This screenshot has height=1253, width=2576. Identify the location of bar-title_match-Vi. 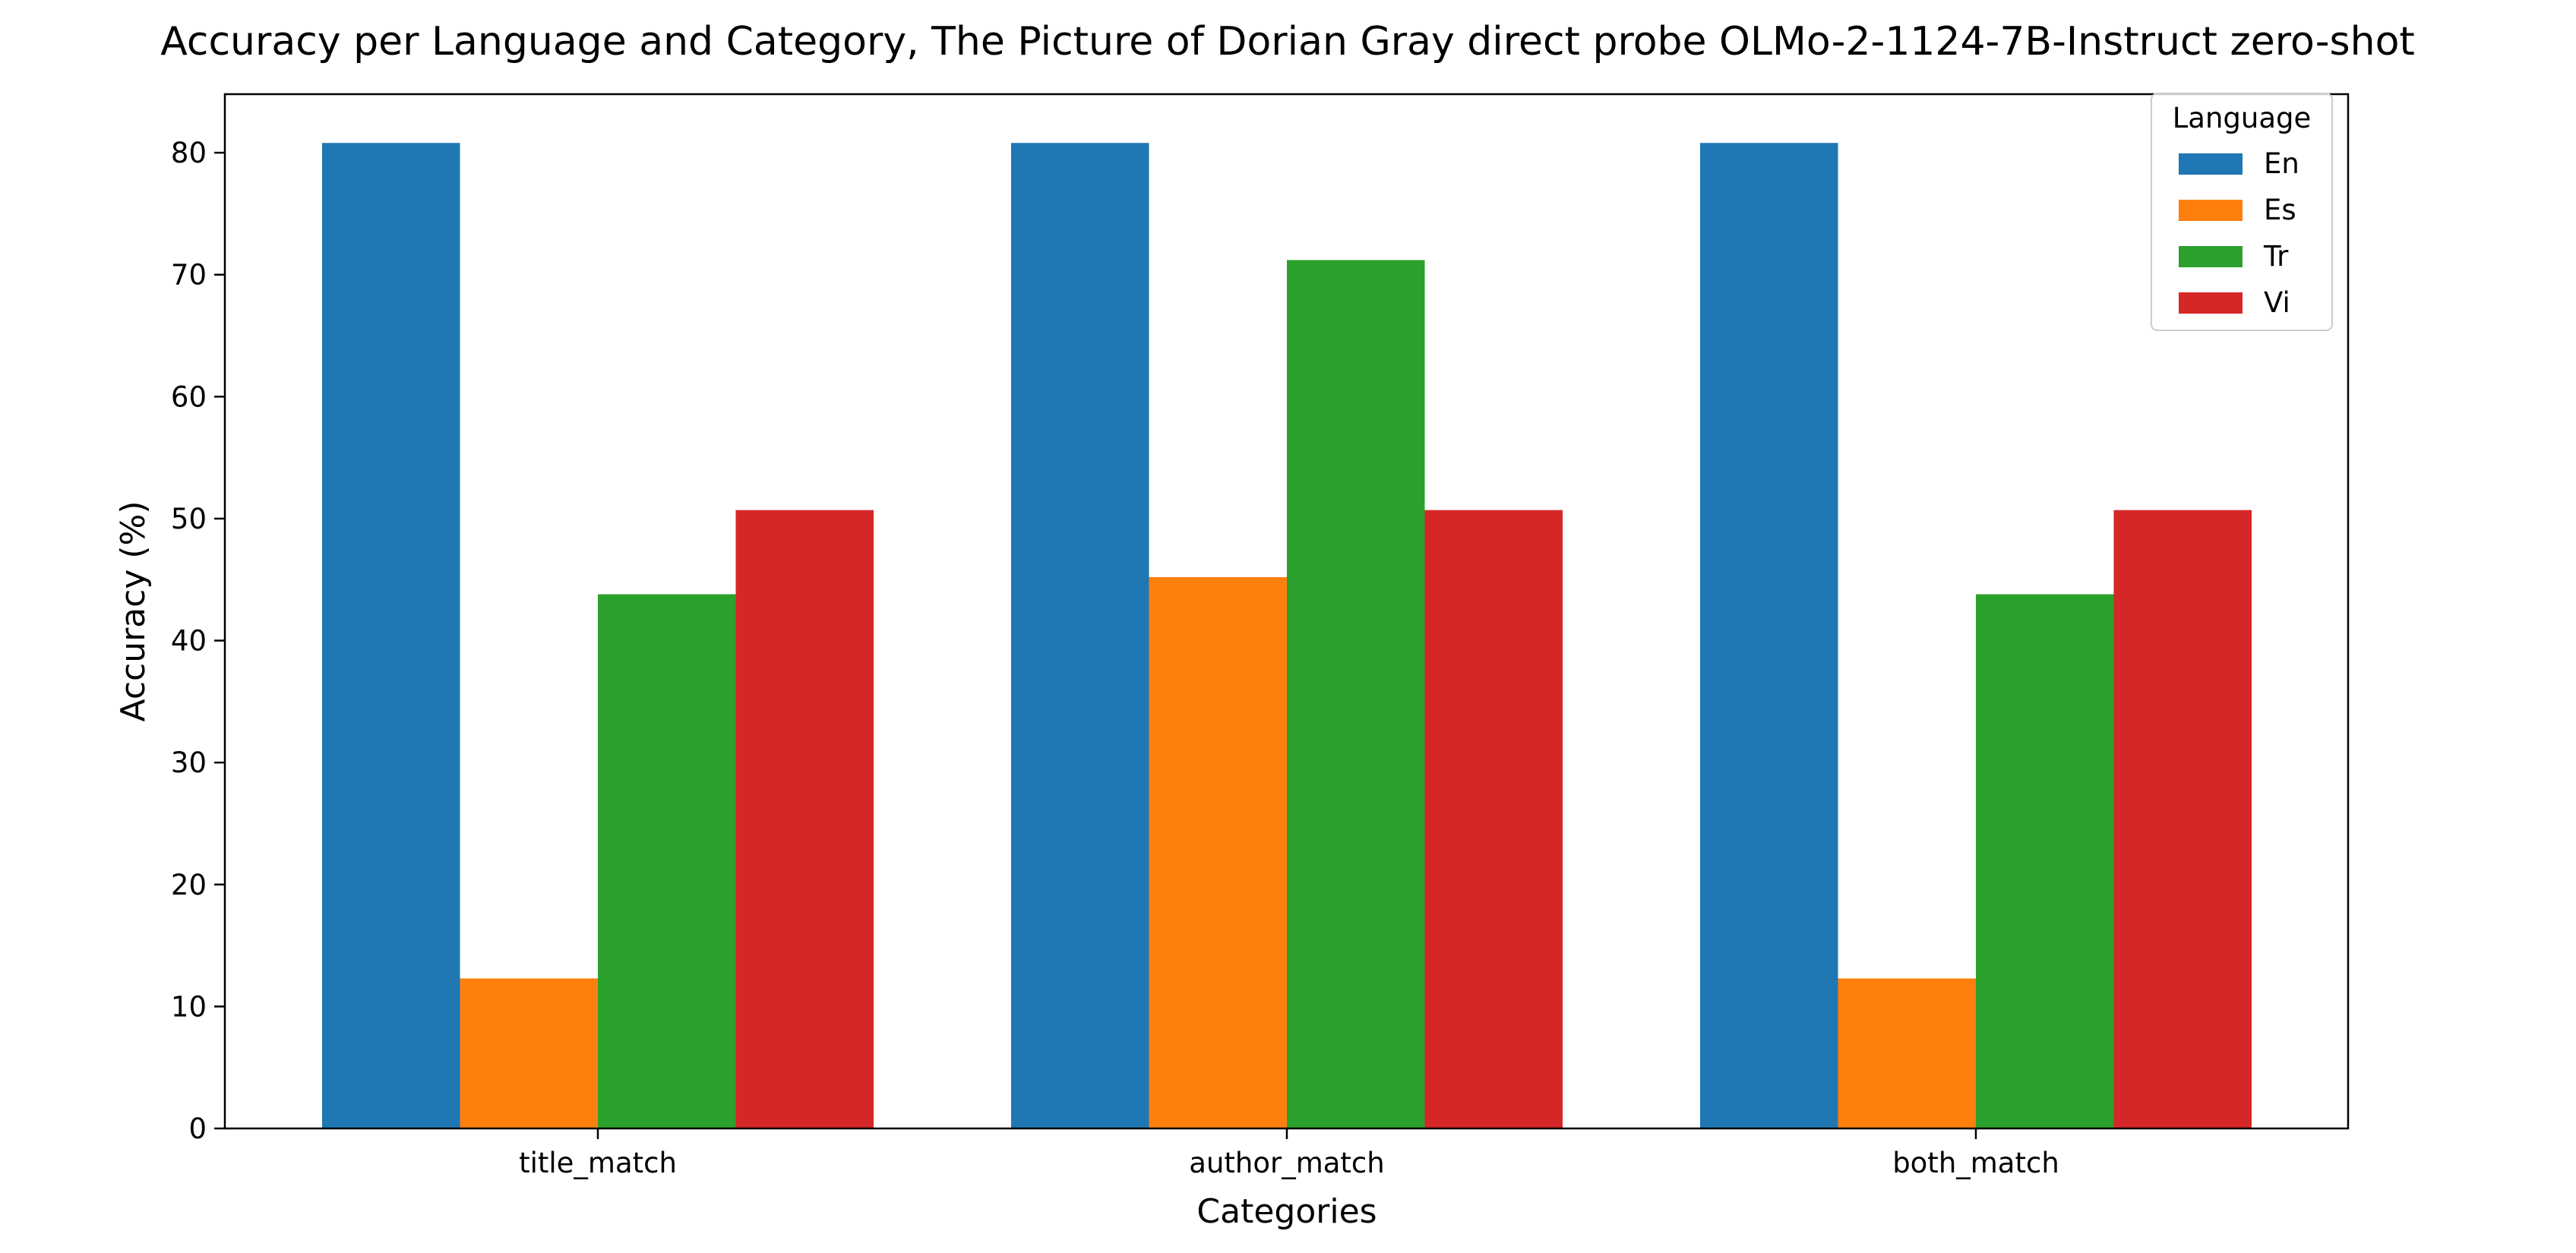
(804, 819).